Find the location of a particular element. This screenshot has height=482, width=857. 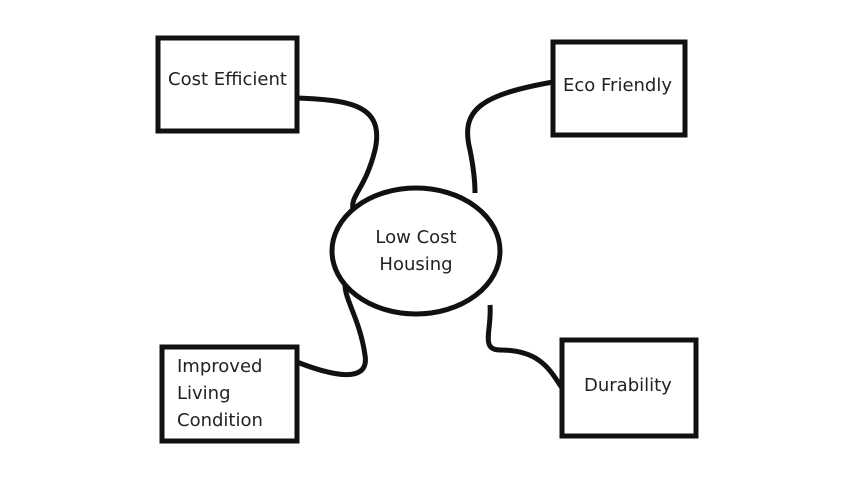

label-line: Low Cost is located at coordinates (416, 237).